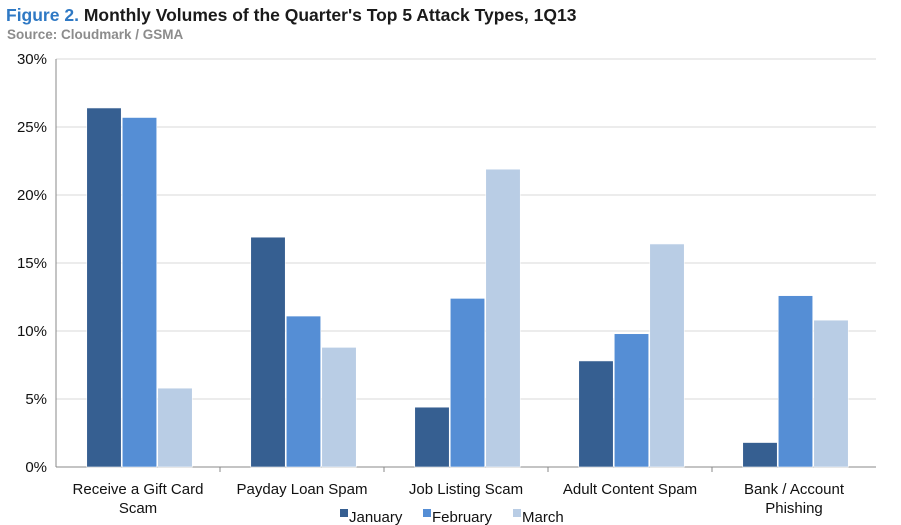  I want to click on legend-label-january: January, so click(376, 517).